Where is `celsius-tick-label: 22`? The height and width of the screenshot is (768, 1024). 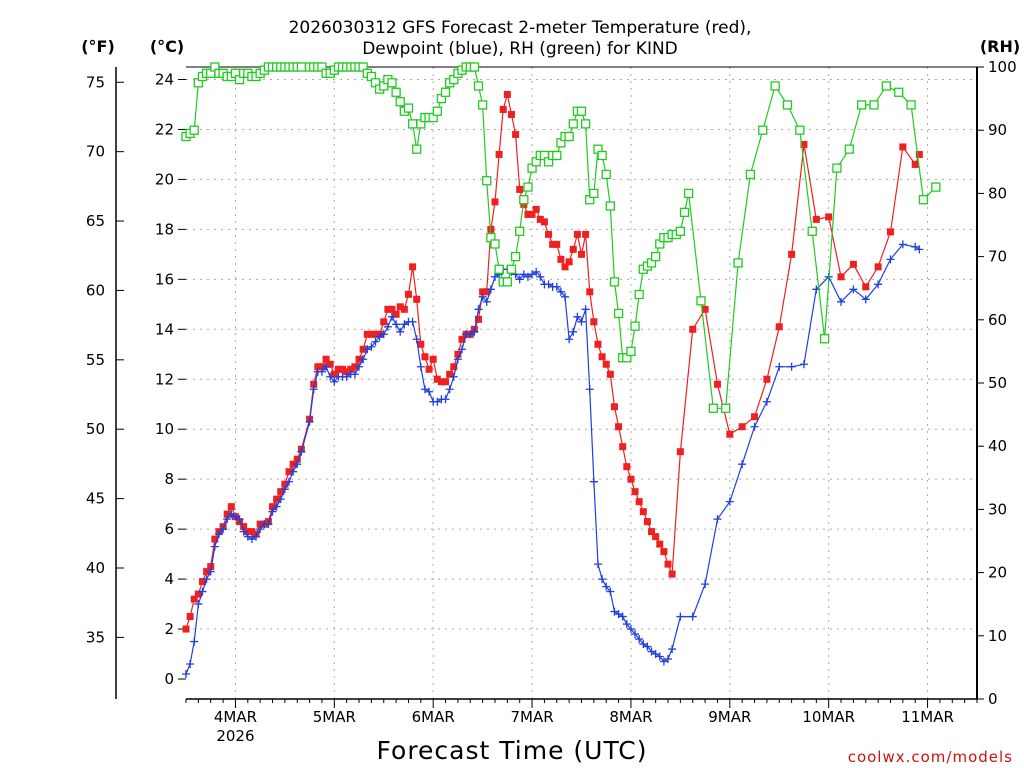
celsius-tick-label: 22 is located at coordinates (164, 129).